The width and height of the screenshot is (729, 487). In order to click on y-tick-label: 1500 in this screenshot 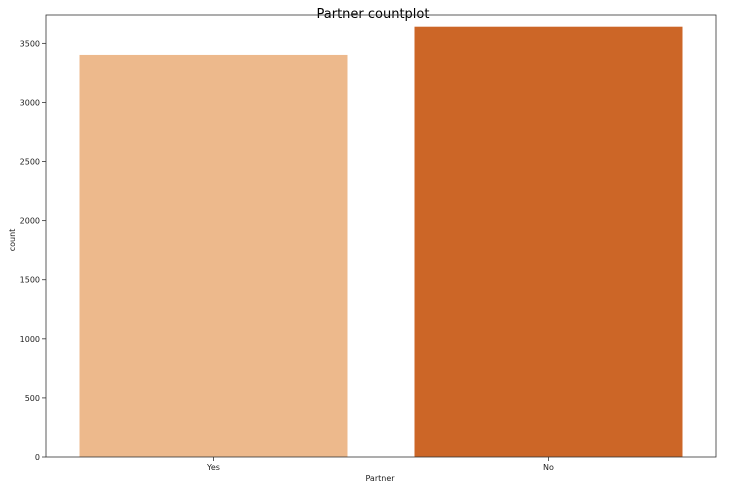, I will do `click(30, 280)`.